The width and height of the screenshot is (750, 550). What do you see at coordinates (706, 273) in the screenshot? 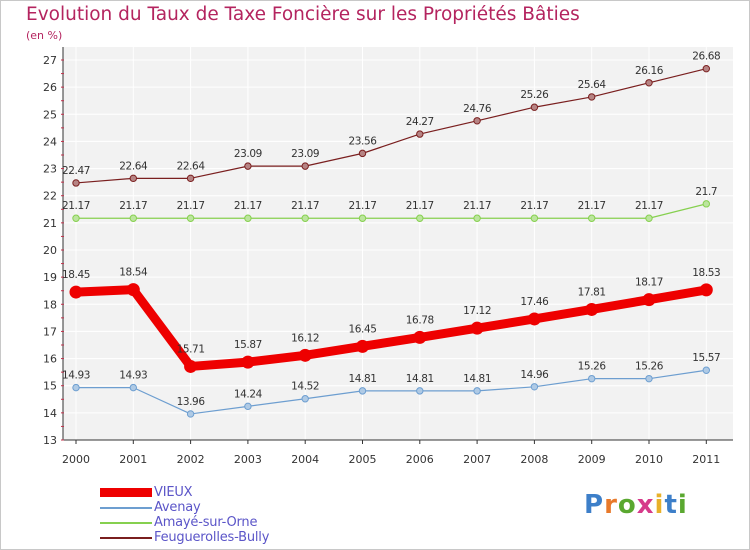
I see `data-label-vieux: 18.53` at bounding box center [706, 273].